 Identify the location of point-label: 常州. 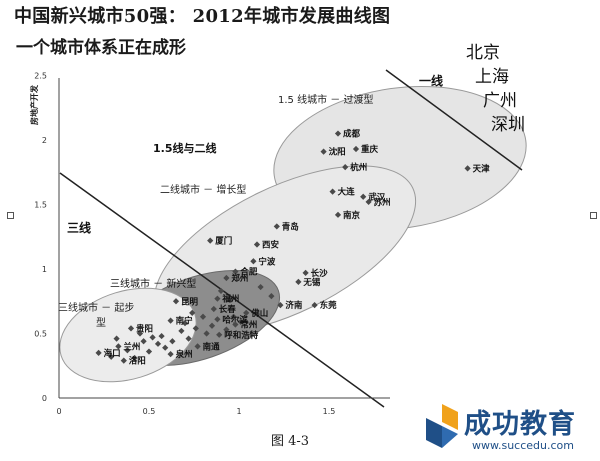
(248, 324).